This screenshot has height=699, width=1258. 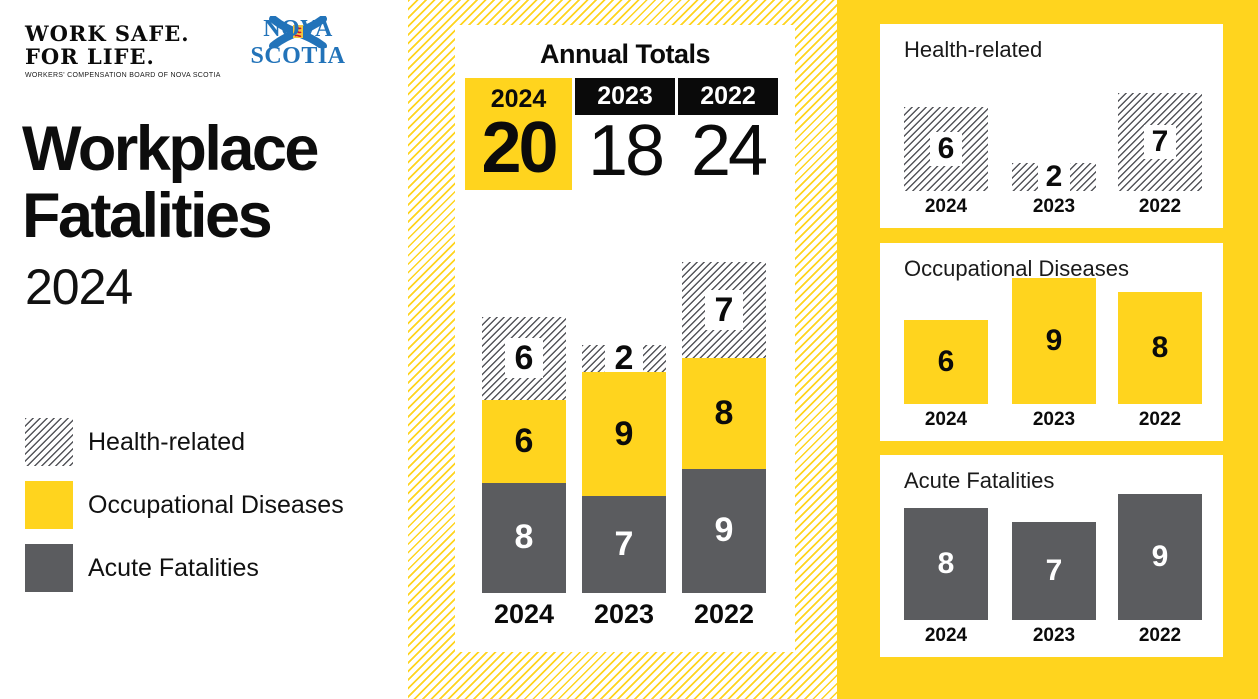 I want to click on total-card-2023: 2023 18, so click(x=625, y=134).